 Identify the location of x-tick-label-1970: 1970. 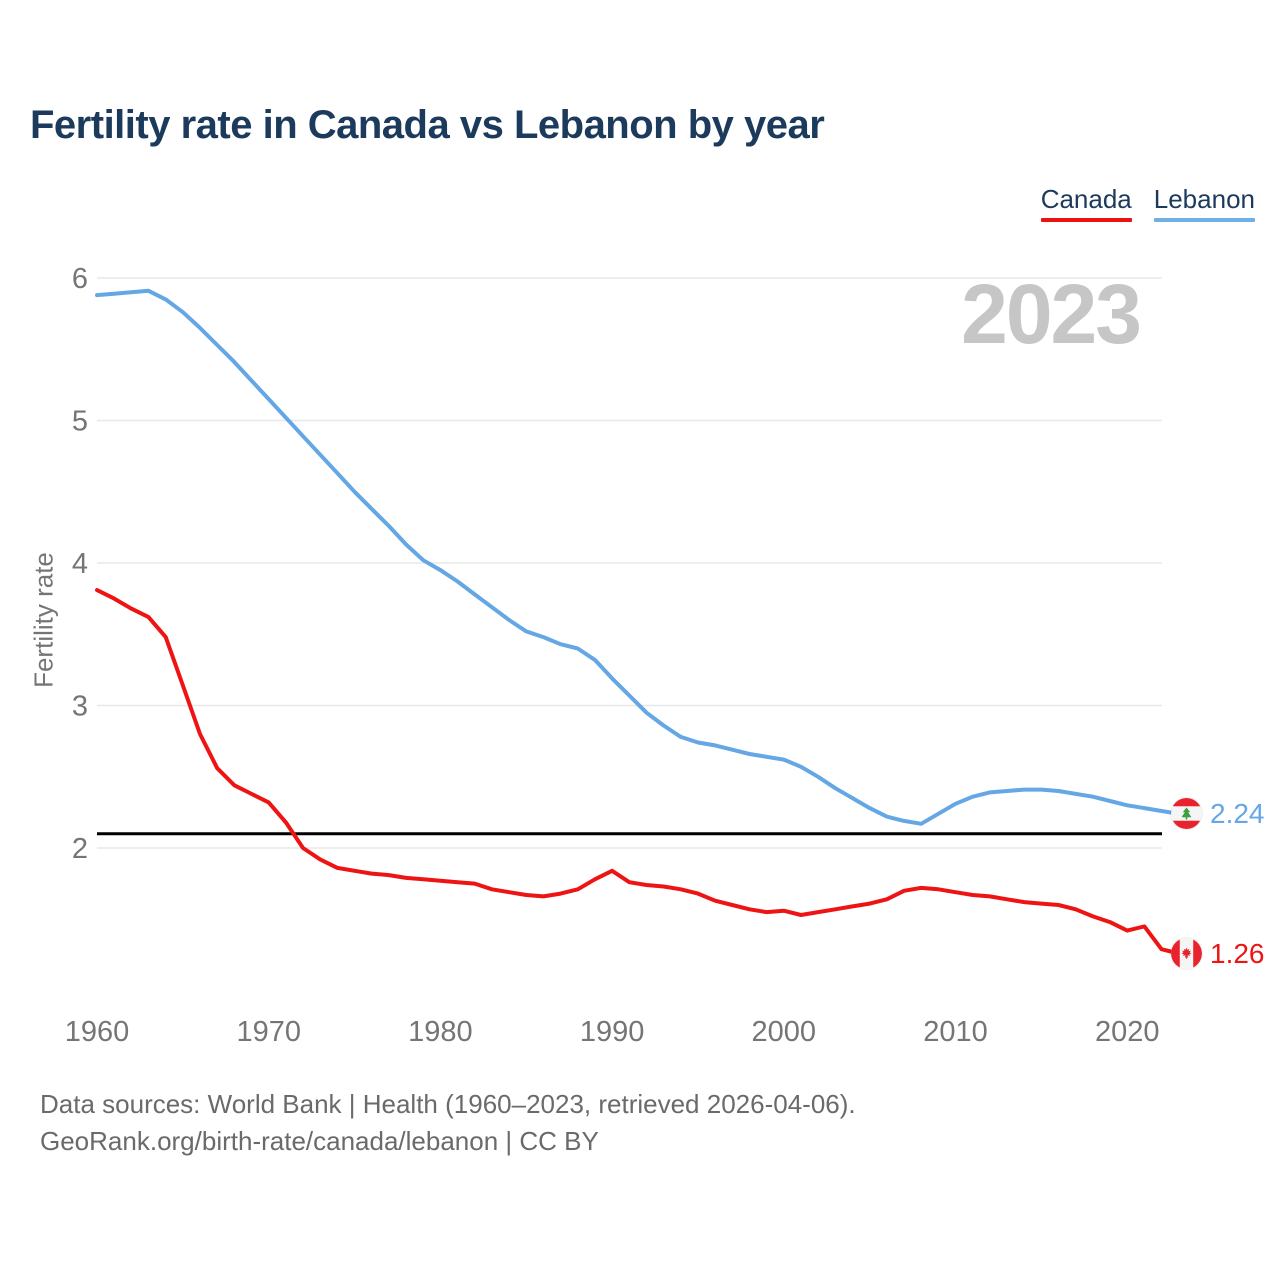
(268, 1032).